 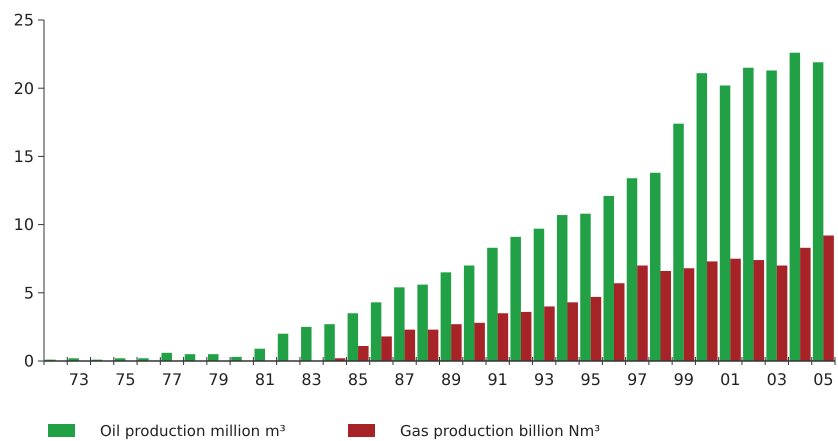 What do you see at coordinates (358, 379) in the screenshot?
I see `x-tick-label: 85` at bounding box center [358, 379].